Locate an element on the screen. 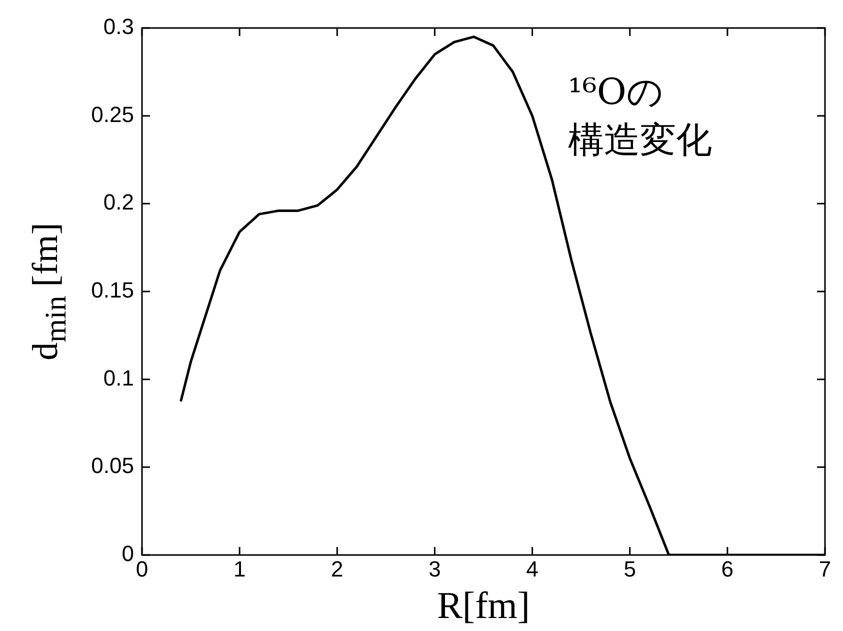 The height and width of the screenshot is (631, 843). x-tick-label: 3 is located at coordinates (434, 569).